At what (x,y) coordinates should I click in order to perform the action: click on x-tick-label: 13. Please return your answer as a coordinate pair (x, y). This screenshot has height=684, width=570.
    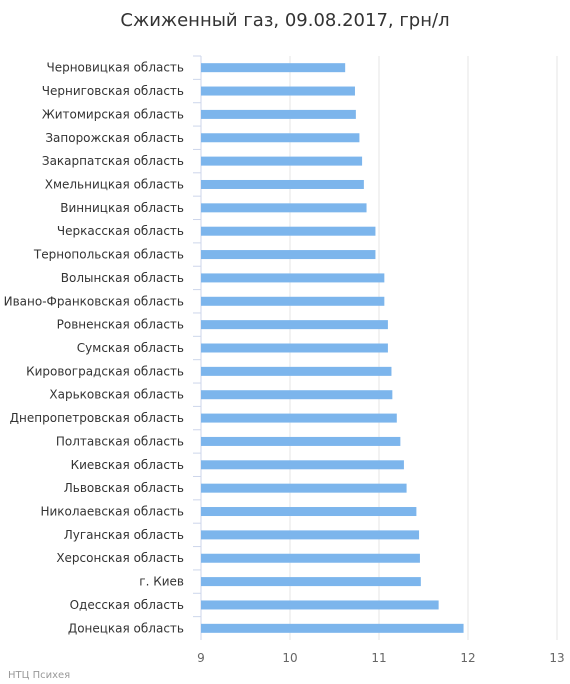
    Looking at the image, I should click on (556, 658).